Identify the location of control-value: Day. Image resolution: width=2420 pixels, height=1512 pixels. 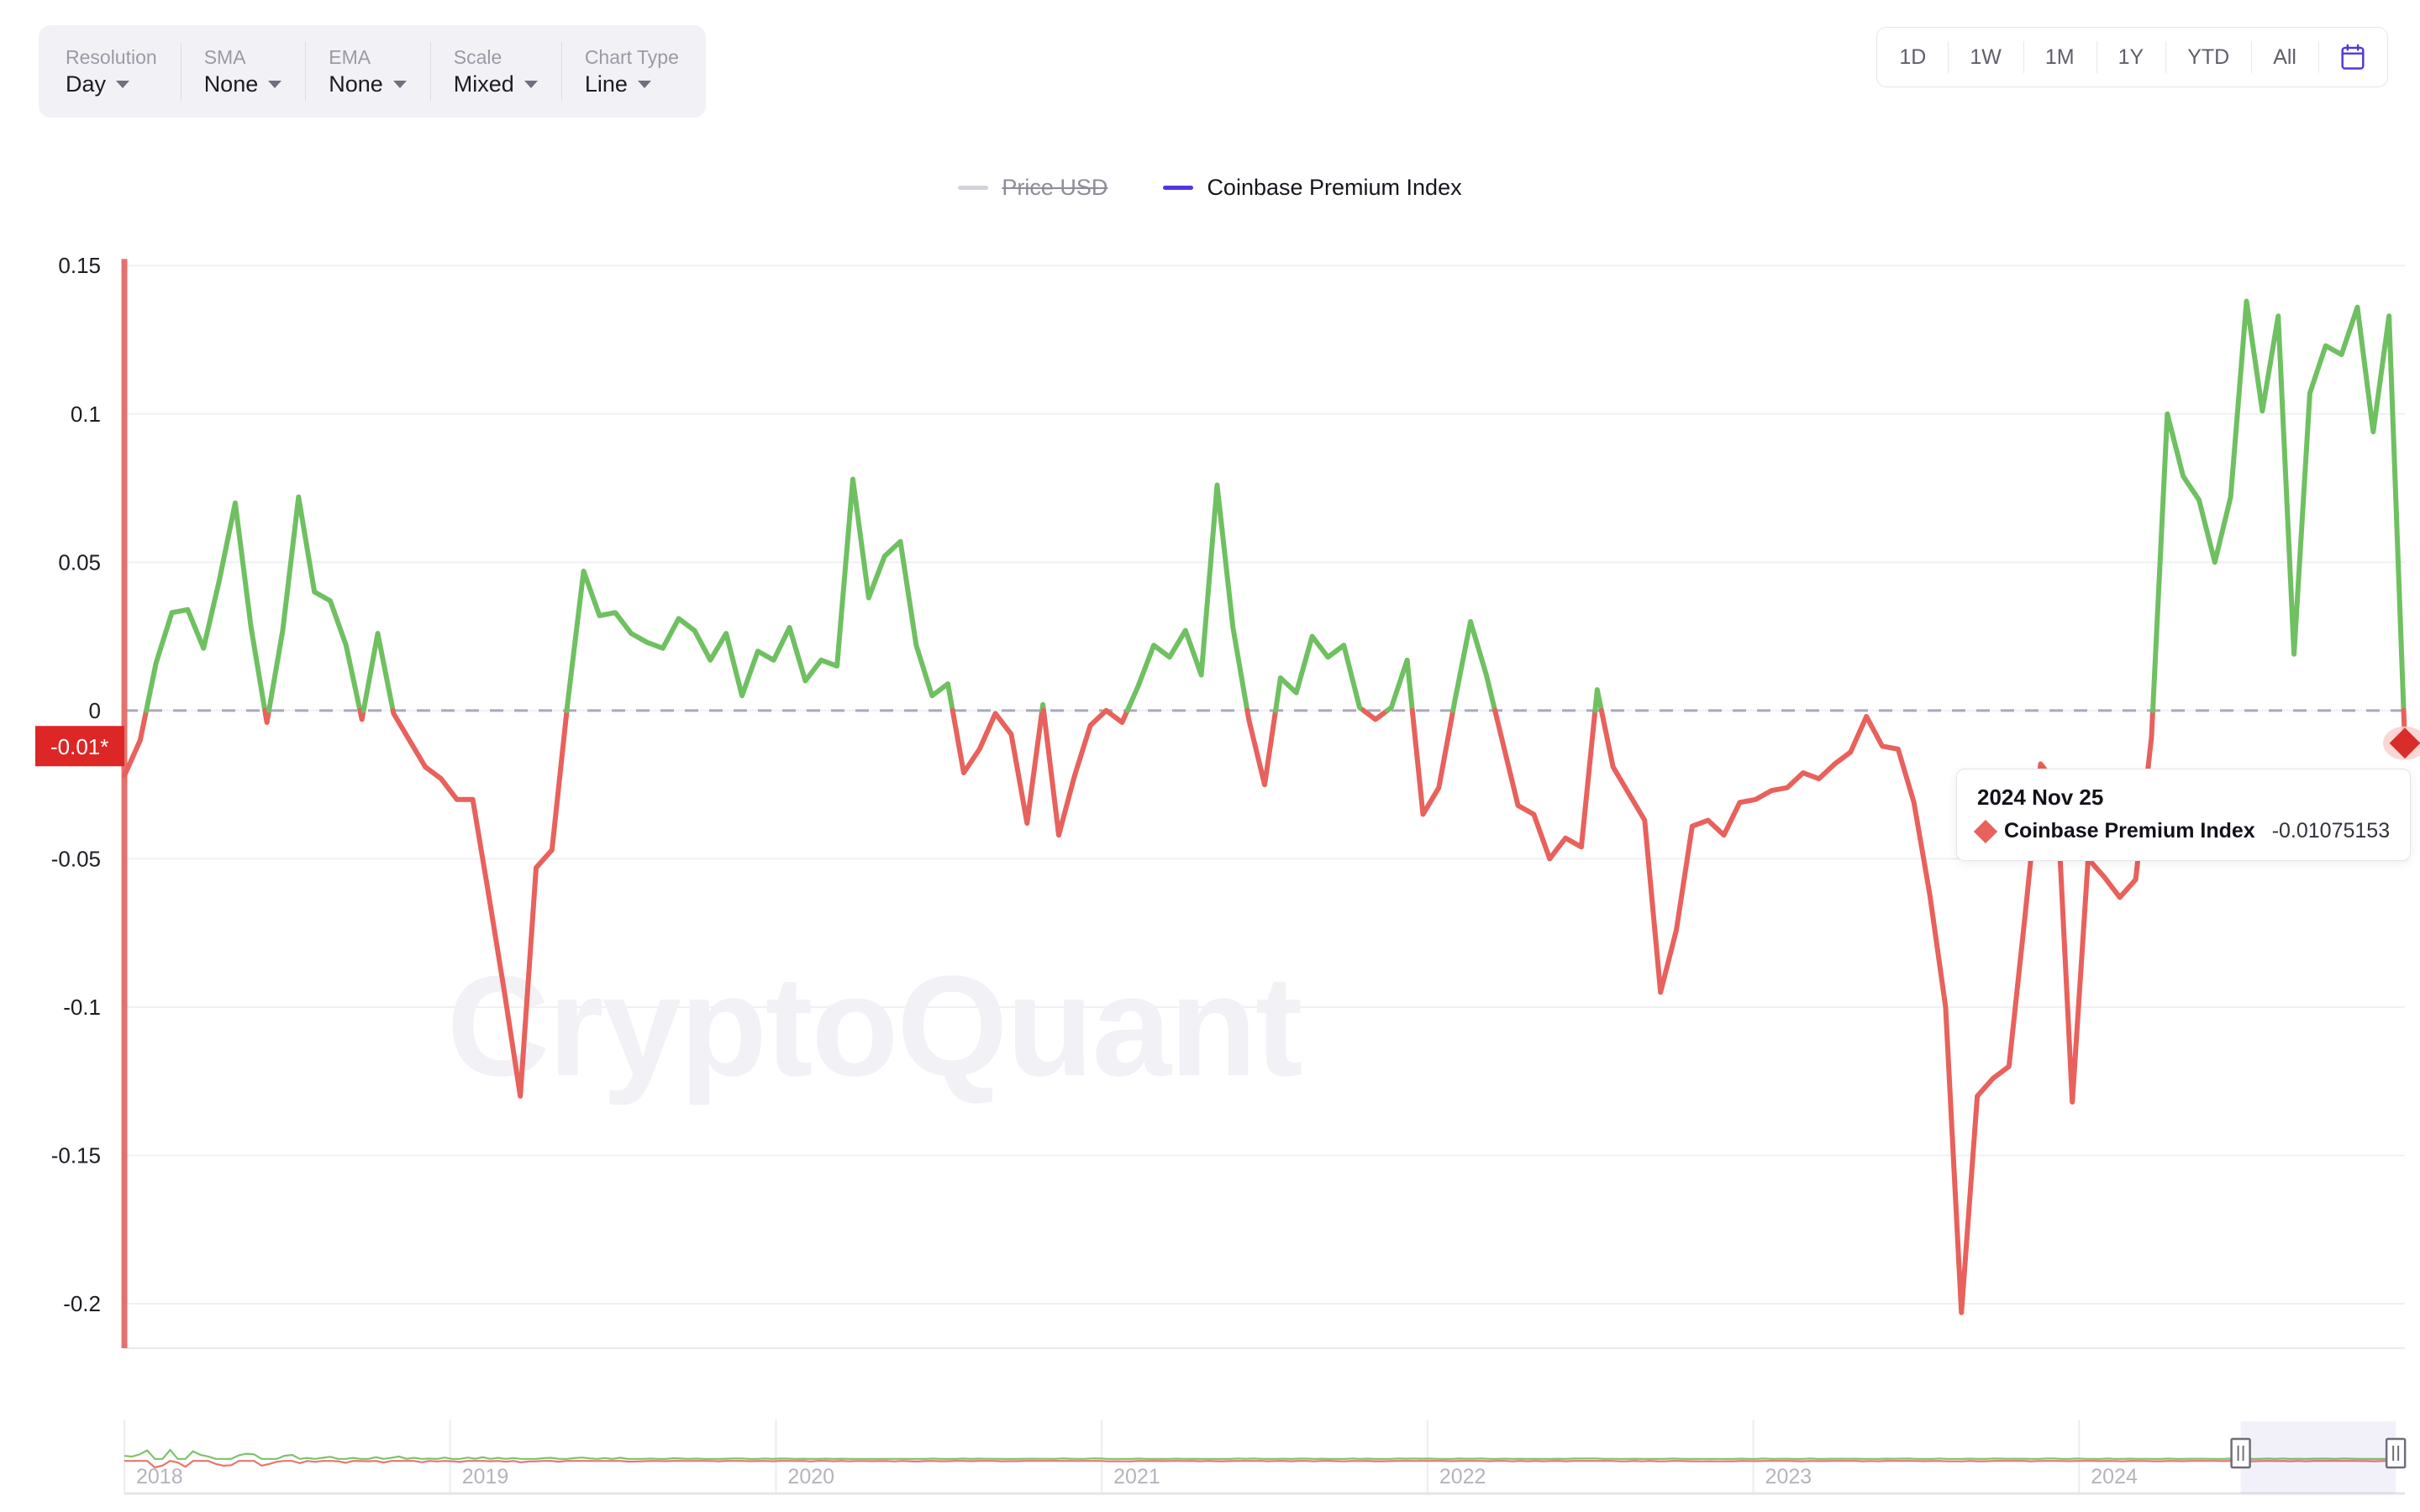
(86, 84).